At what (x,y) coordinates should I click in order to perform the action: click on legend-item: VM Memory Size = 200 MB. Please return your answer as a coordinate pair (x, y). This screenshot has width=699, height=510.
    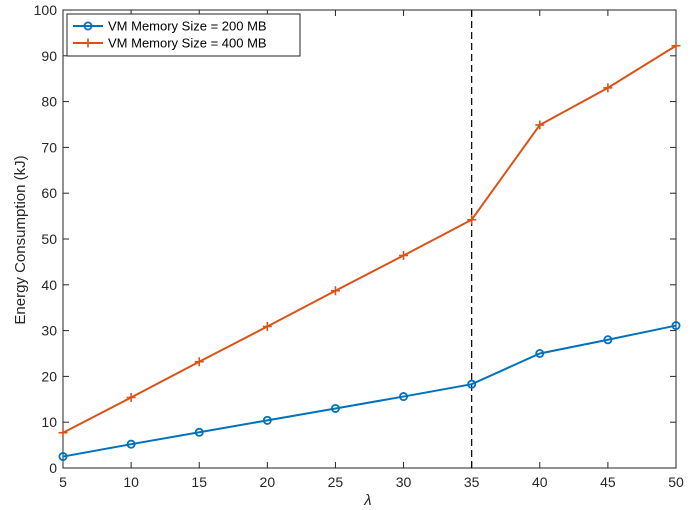
    Looking at the image, I should click on (170, 26).